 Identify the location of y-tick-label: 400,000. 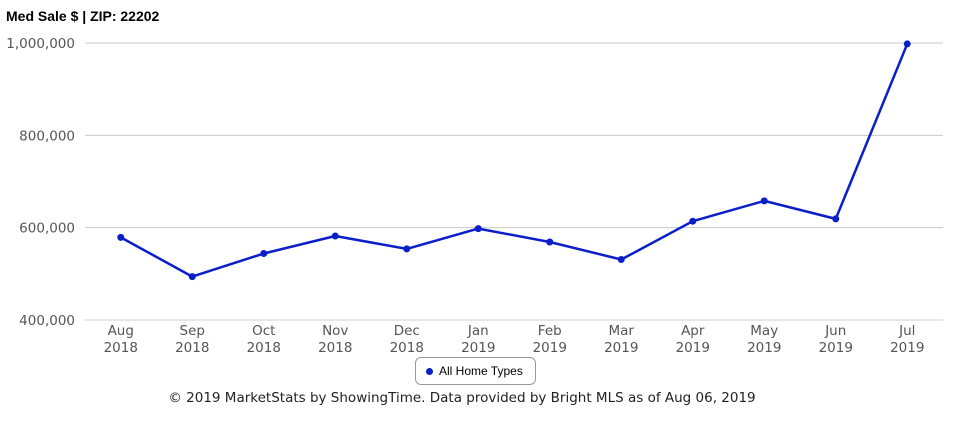
(47, 321).